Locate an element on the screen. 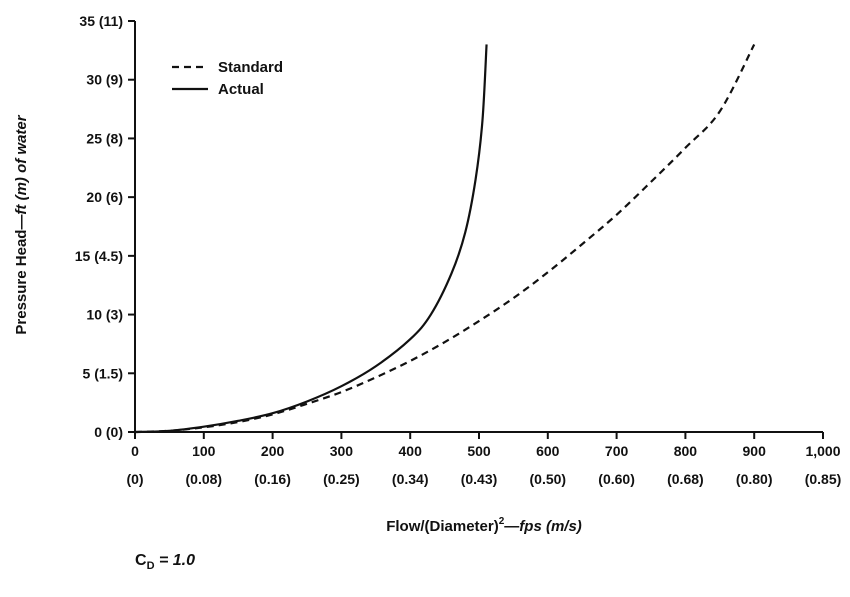 This screenshot has height=597, width=850. x-tick-label: 600 is located at coordinates (548, 451).